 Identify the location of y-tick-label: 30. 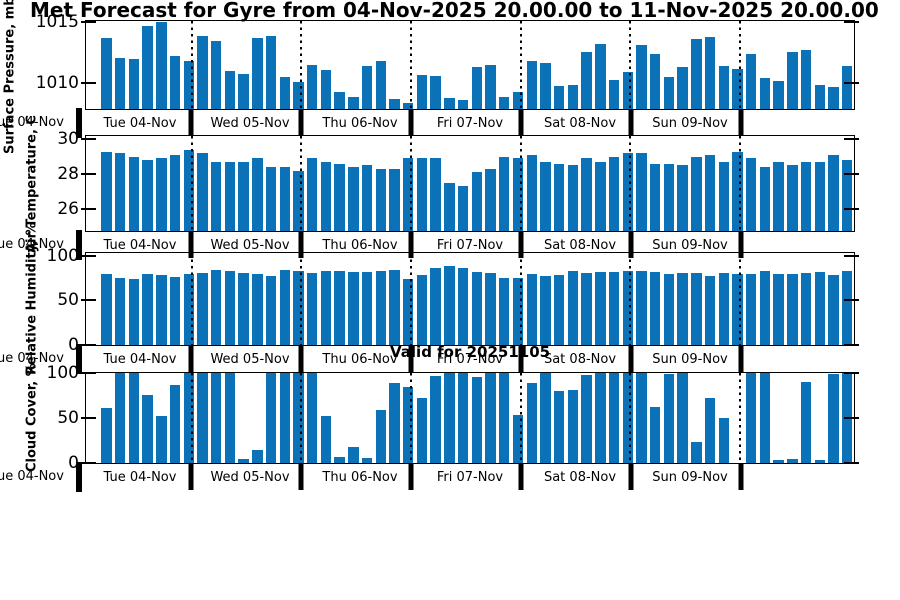
(68, 139).